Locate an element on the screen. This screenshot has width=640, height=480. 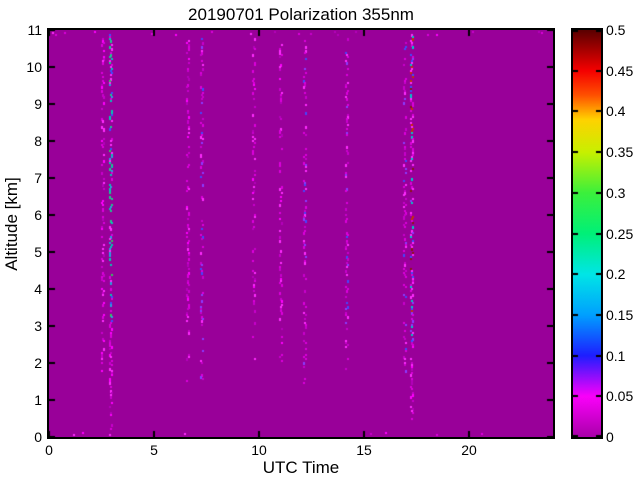
y-tick-label-0: 0 is located at coordinates (38, 437).